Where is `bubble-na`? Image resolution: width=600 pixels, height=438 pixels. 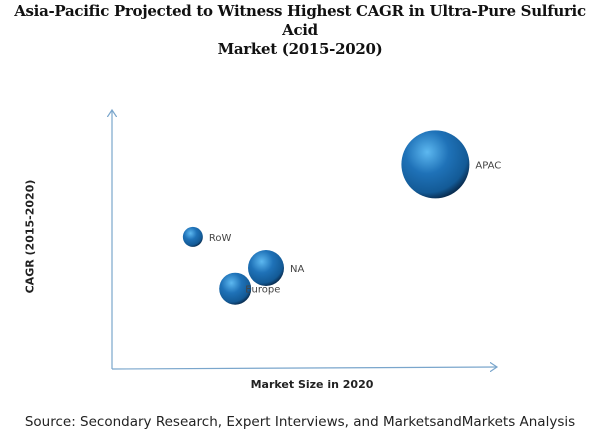
bubble-na is located at coordinates (266, 267).